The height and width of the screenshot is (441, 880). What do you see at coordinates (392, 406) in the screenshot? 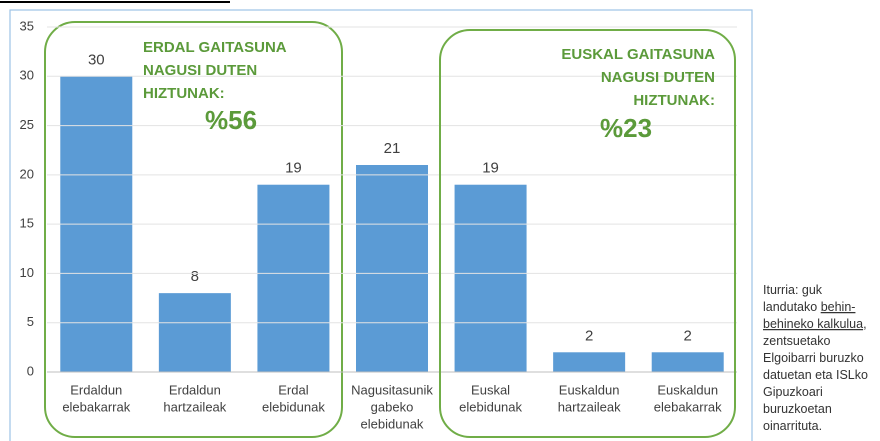
I see `x-tick-label: gabeko` at bounding box center [392, 406].